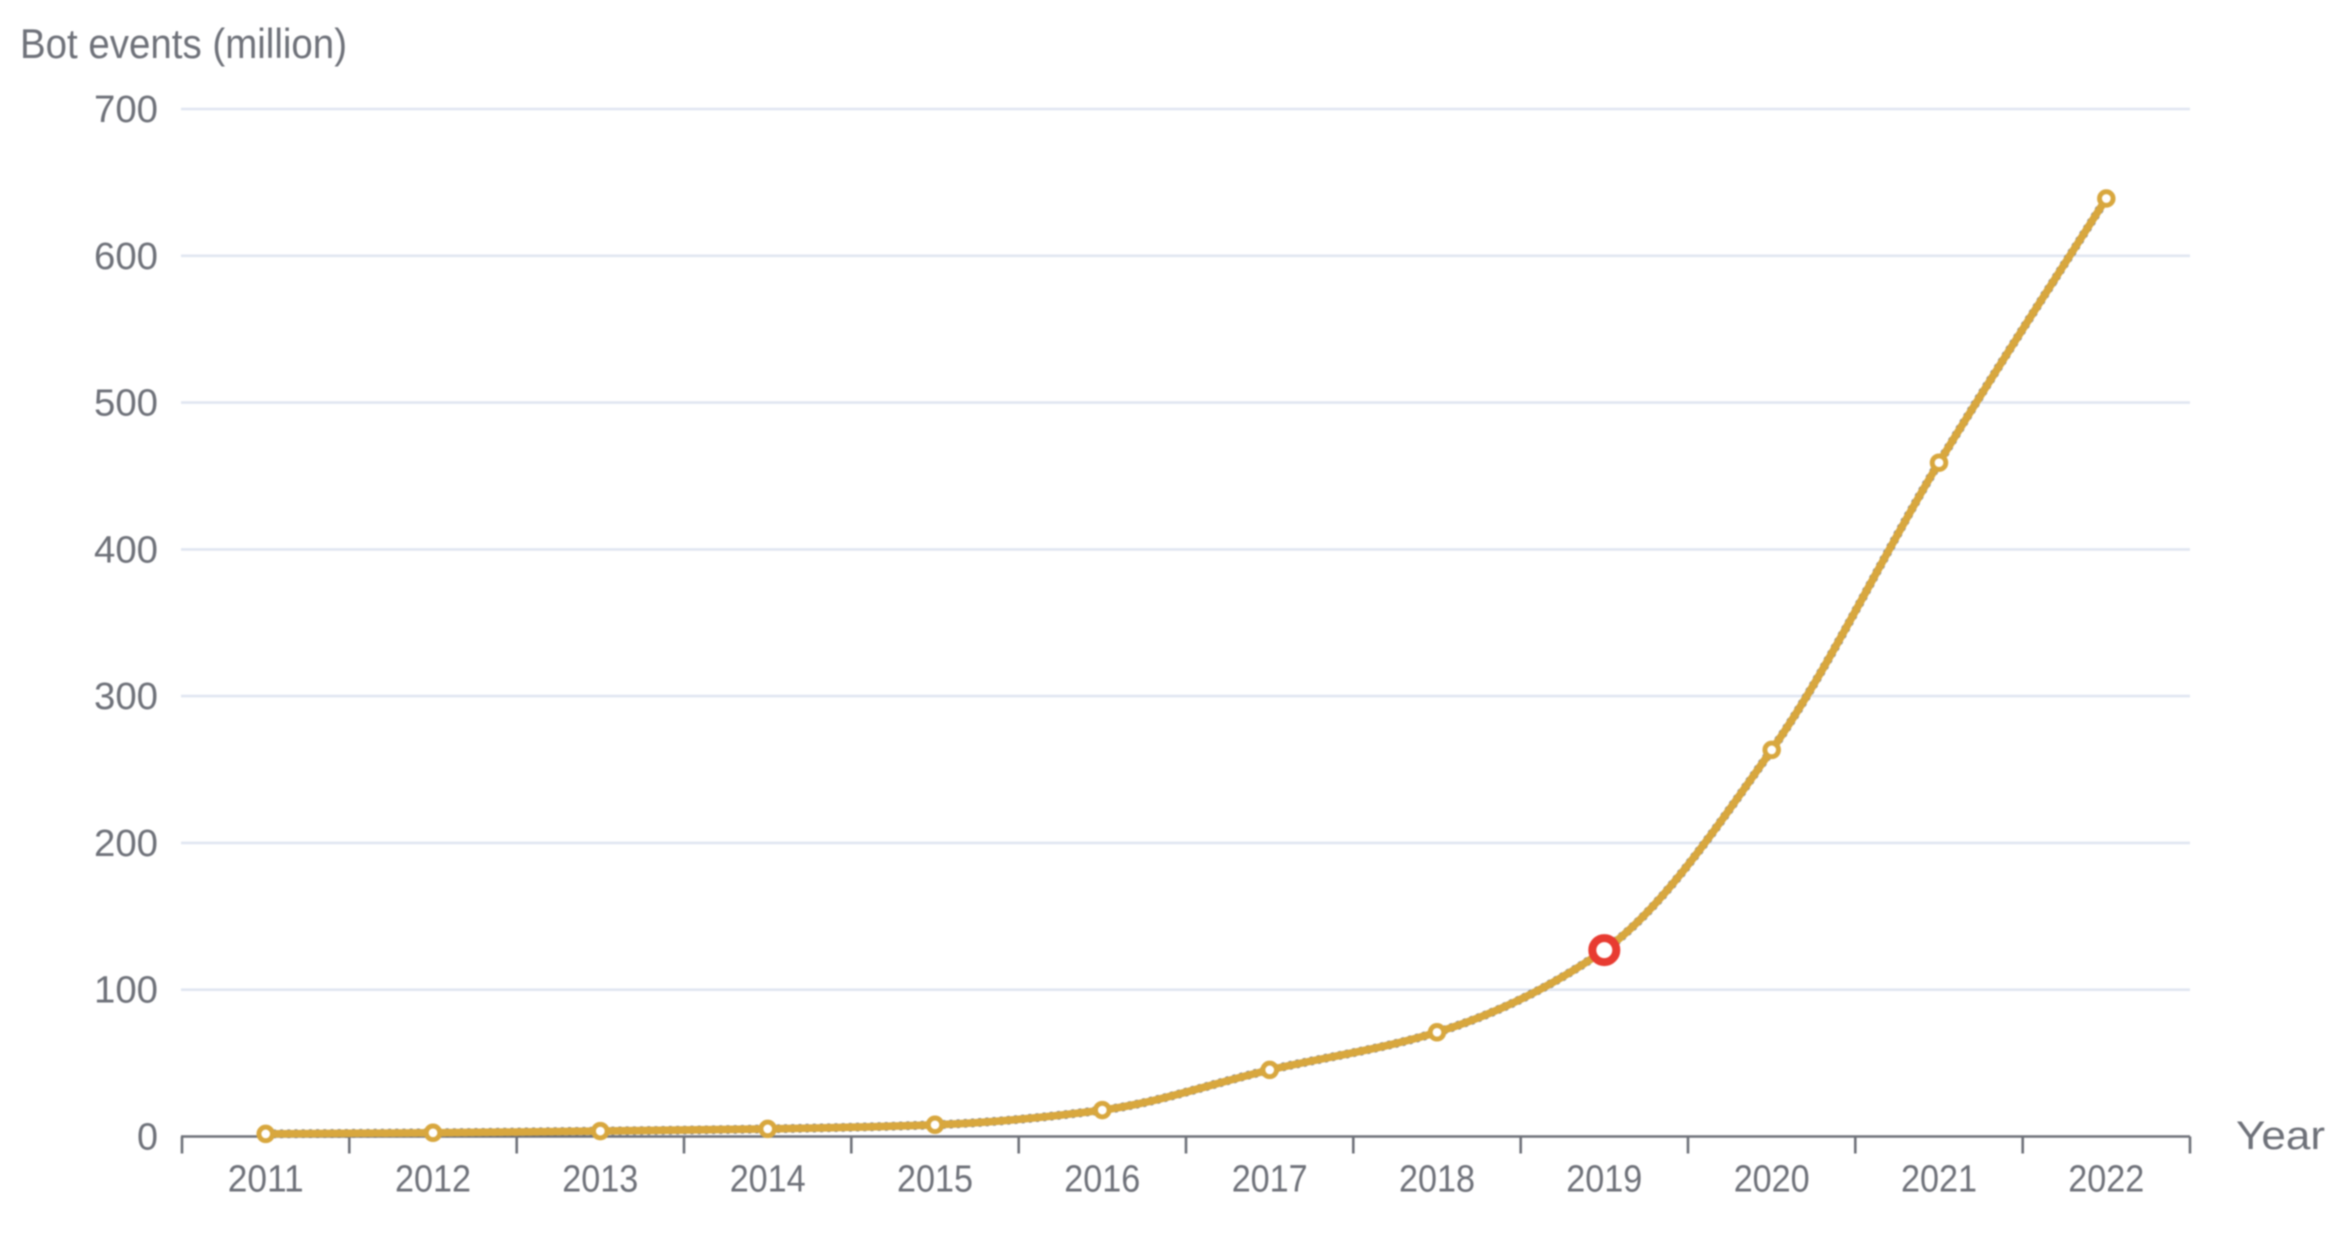  What do you see at coordinates (1270, 1180) in the screenshot?
I see `svg-text: 2017` at bounding box center [1270, 1180].